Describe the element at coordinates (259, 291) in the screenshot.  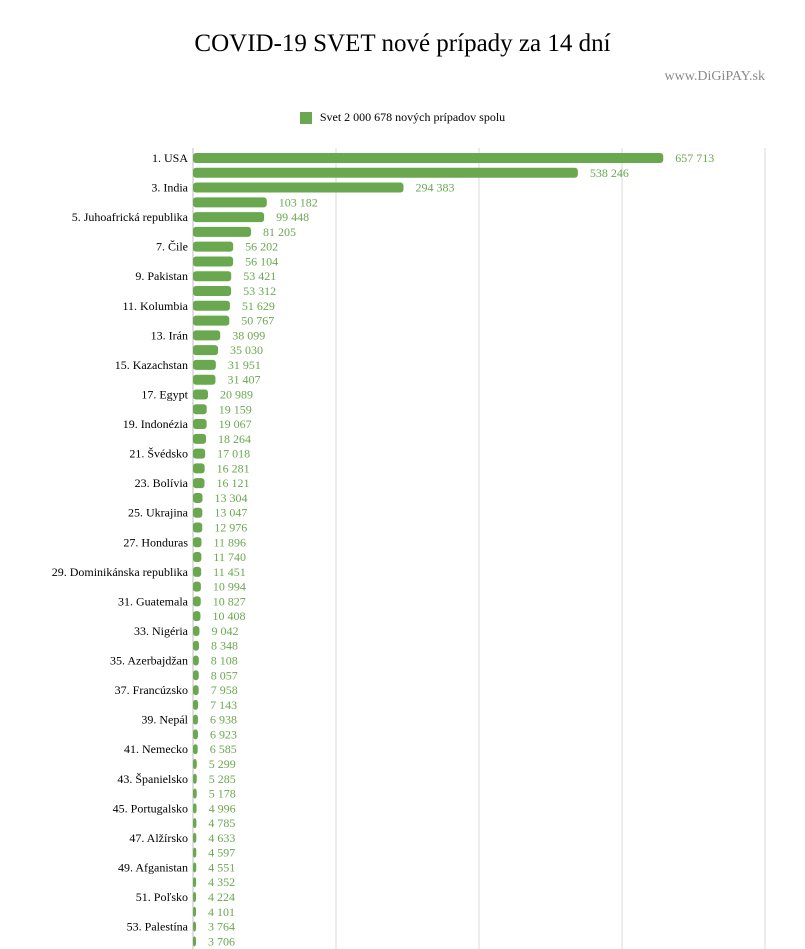
I see `value-label: 53 312` at that location.